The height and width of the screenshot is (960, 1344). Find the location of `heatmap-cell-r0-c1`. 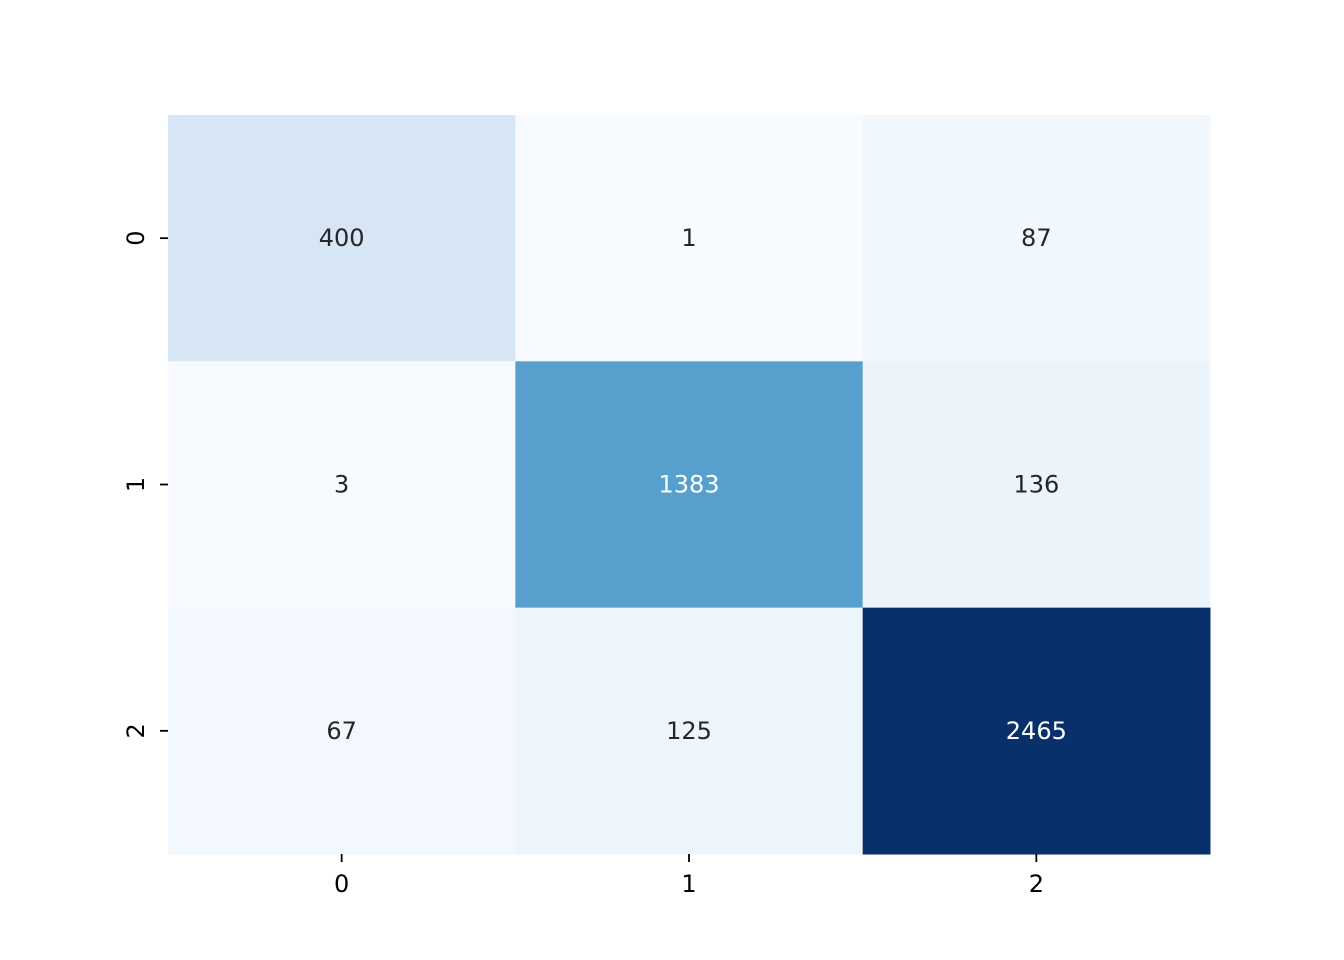

heatmap-cell-r0-c1 is located at coordinates (689, 238).